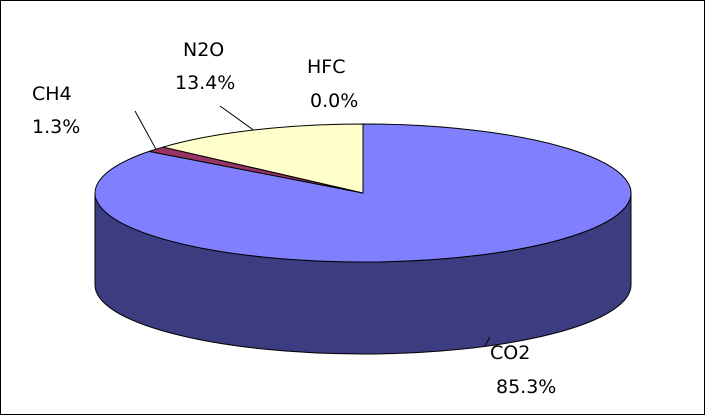  I want to click on leader-line-ch4, so click(145, 130).